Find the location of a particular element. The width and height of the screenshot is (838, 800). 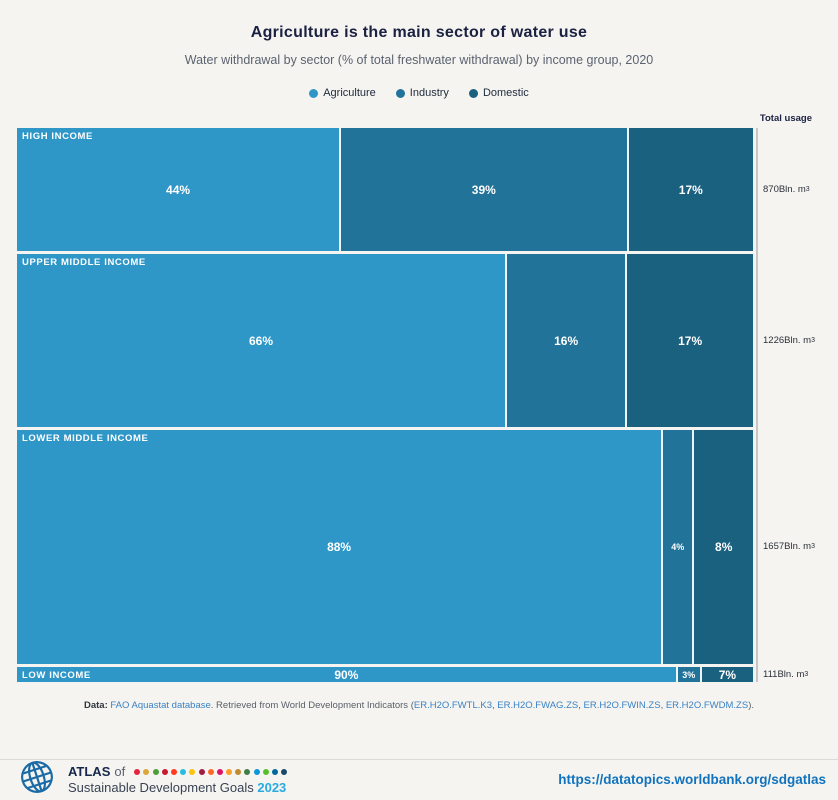

legend-item-industry: Industry is located at coordinates (422, 93).